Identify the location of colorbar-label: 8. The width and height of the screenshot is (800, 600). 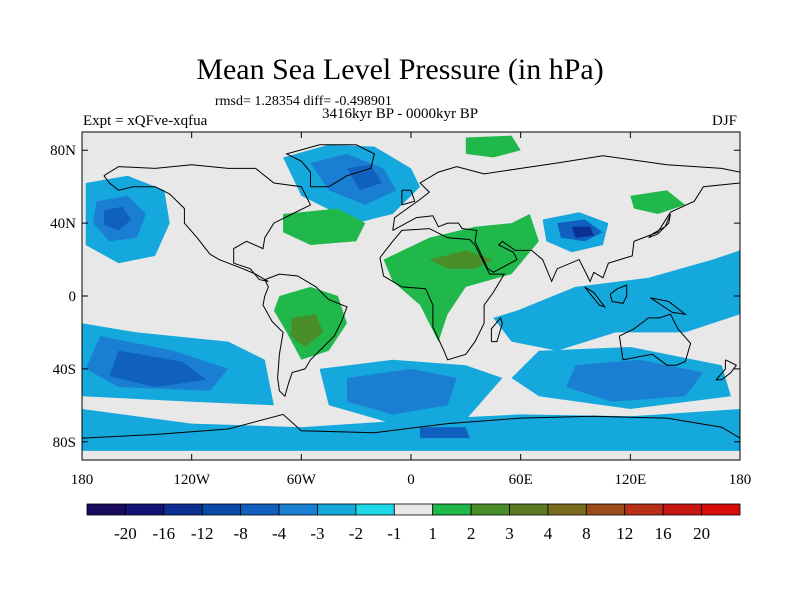
(586, 533).